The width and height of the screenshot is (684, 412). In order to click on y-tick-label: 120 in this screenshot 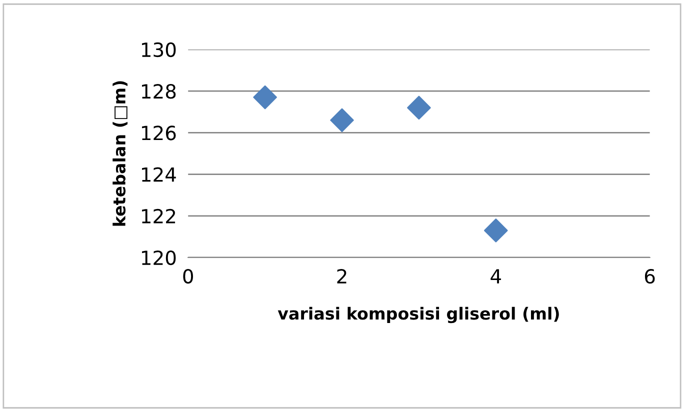, I will do `click(159, 258)`.